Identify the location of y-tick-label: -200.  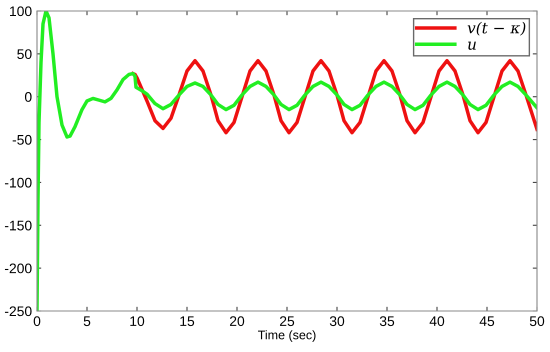
(18, 268).